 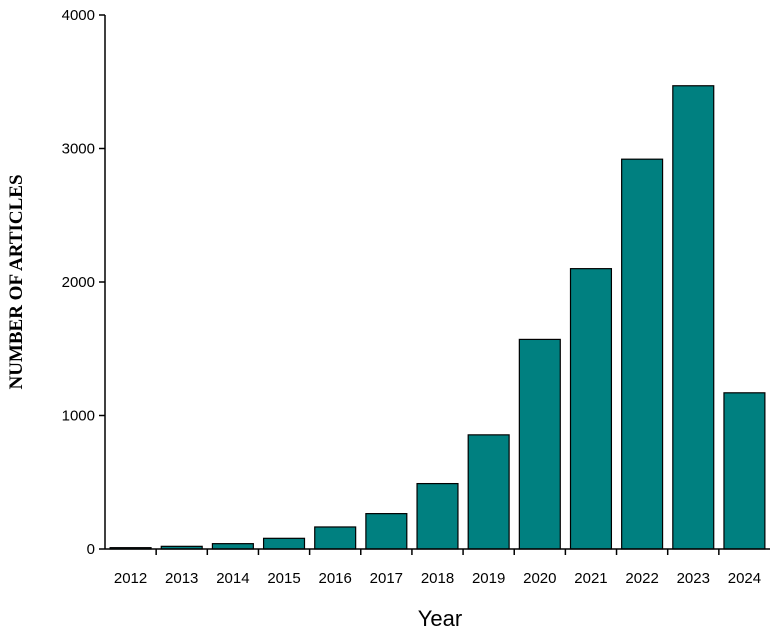 What do you see at coordinates (744, 471) in the screenshot?
I see `bar-2024` at bounding box center [744, 471].